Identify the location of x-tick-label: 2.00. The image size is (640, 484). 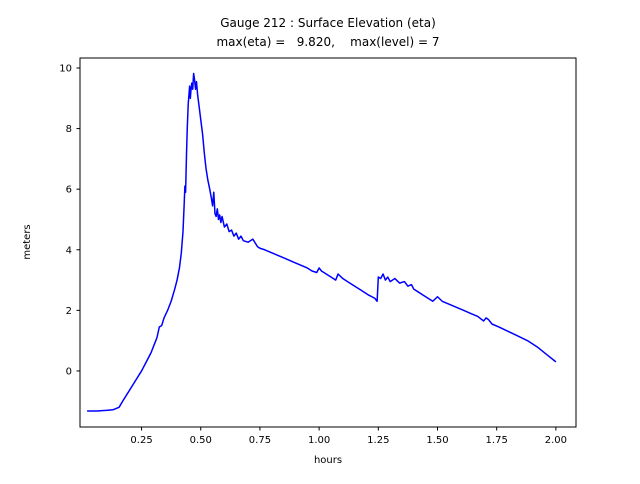
(556, 440).